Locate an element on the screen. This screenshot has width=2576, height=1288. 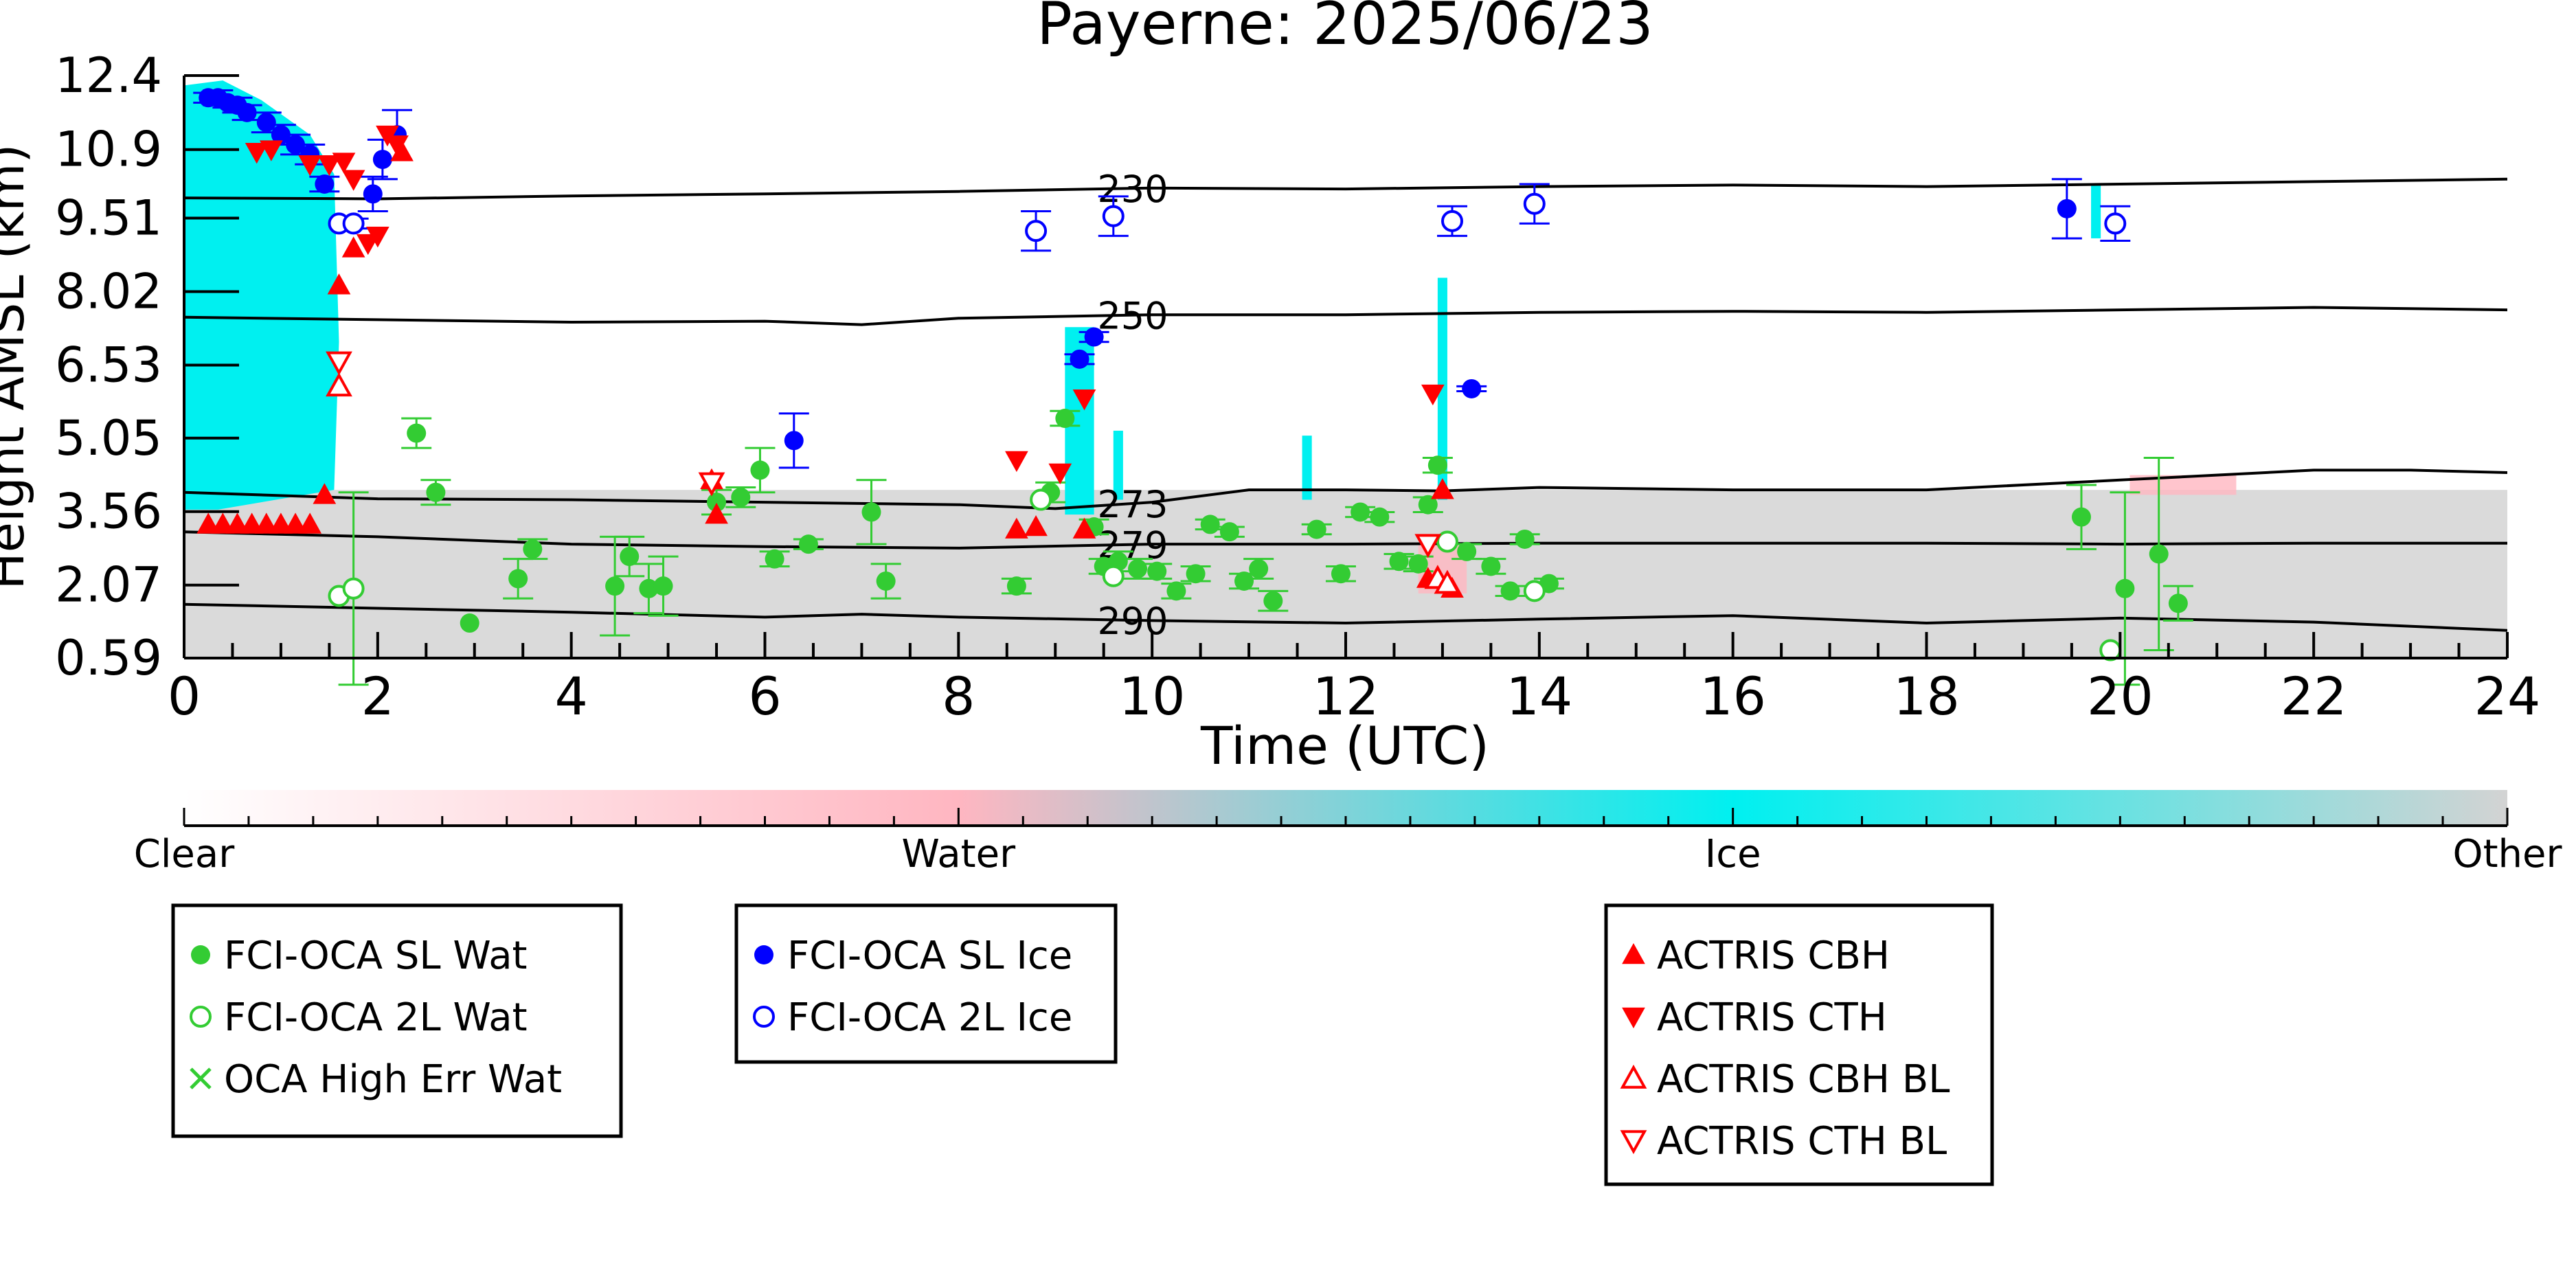
x-tick-label: 24 is located at coordinates (2507, 696).